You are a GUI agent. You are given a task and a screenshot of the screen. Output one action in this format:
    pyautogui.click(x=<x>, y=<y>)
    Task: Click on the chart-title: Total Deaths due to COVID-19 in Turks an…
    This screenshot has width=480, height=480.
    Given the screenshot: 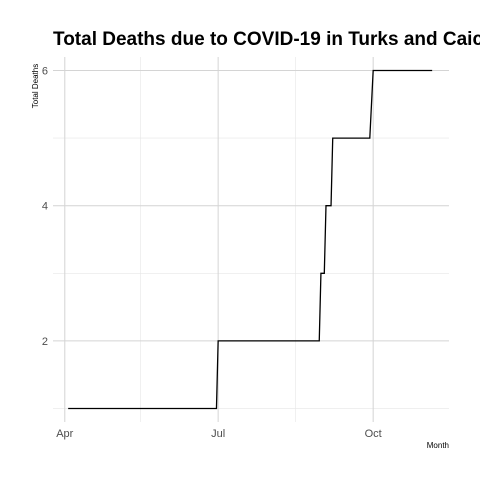 What is the action you would take?
    pyautogui.click(x=266, y=39)
    